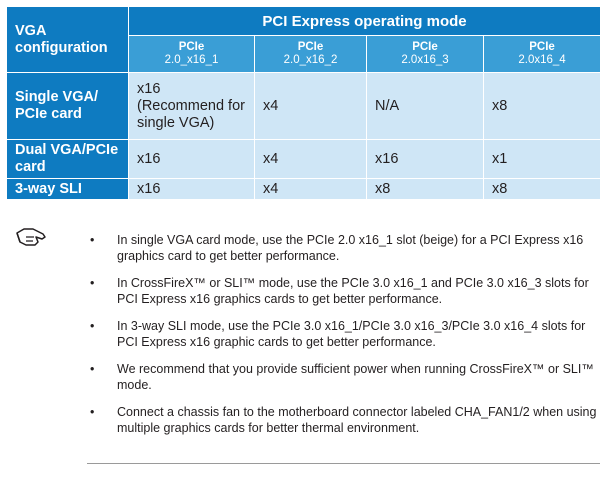 The width and height of the screenshot is (607, 477). What do you see at coordinates (310, 60) in the screenshot?
I see `slot-header-2-line2: 2.0_x16_2` at bounding box center [310, 60].